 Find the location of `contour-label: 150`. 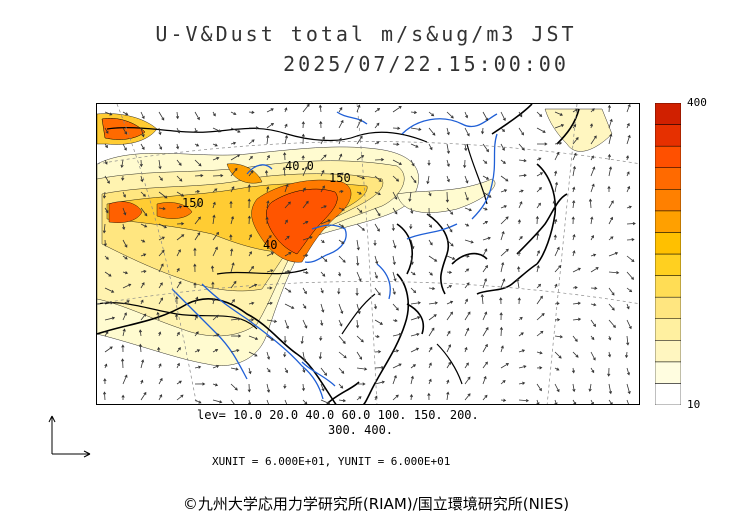

contour-label: 150 is located at coordinates (340, 178).